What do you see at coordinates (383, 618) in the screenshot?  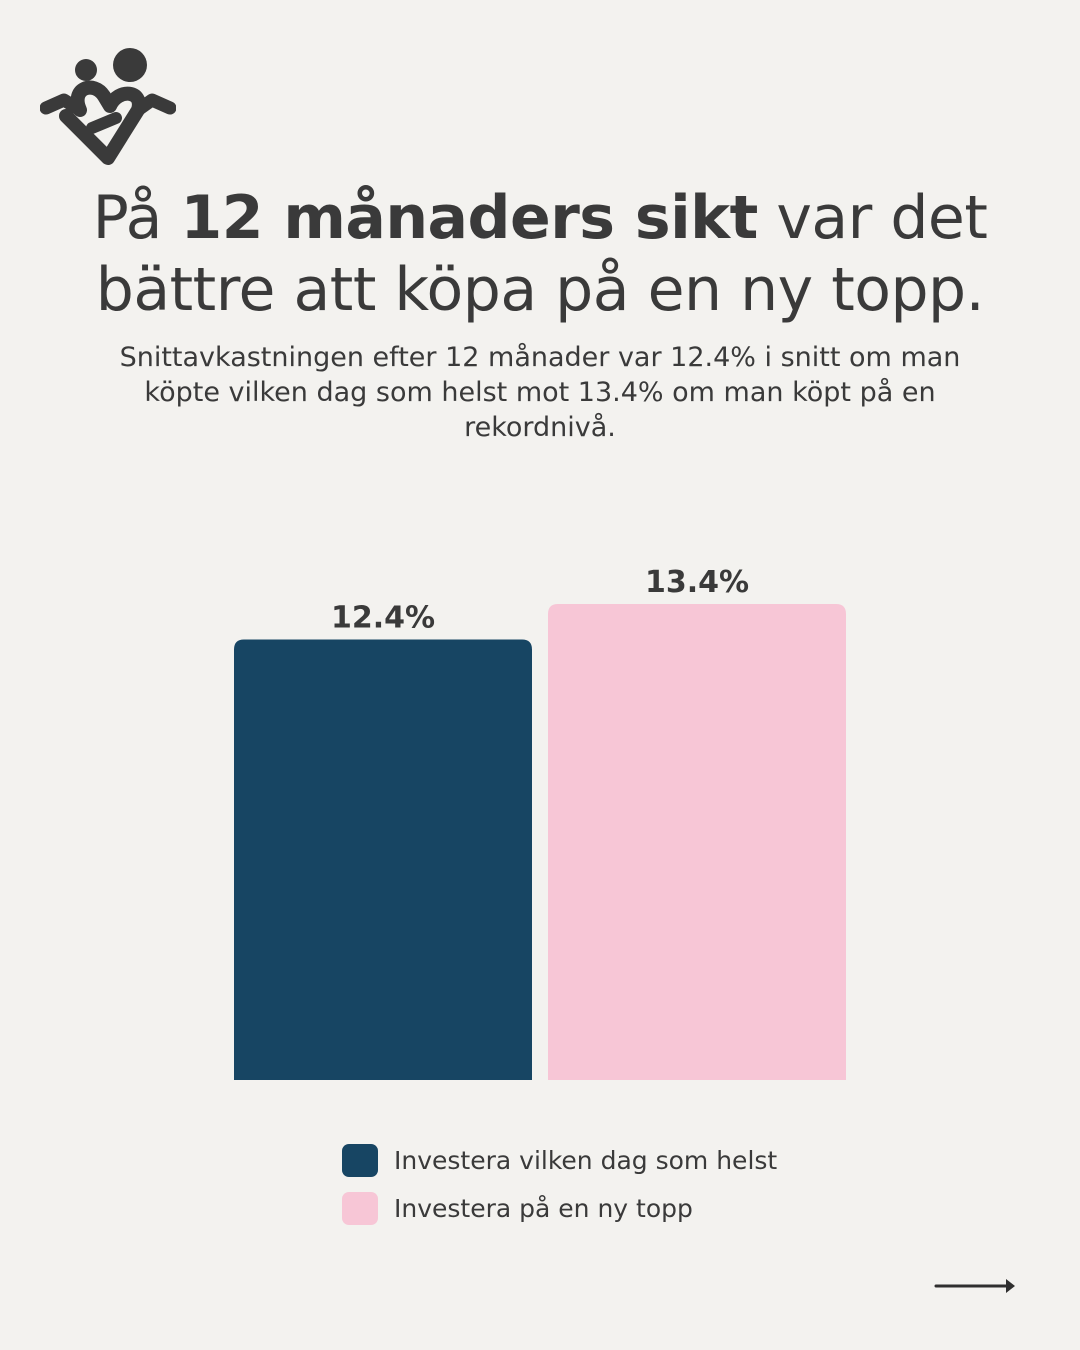 I see `bar-value-label-1: 12.4%` at bounding box center [383, 618].